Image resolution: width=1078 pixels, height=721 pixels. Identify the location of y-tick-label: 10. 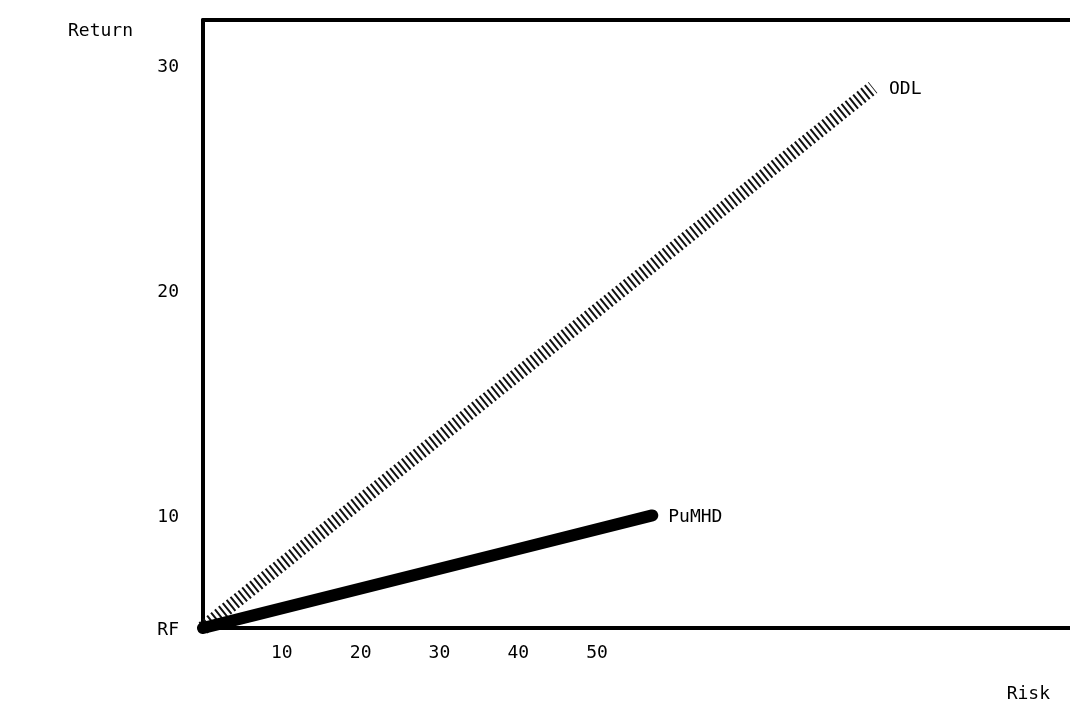
(168, 515).